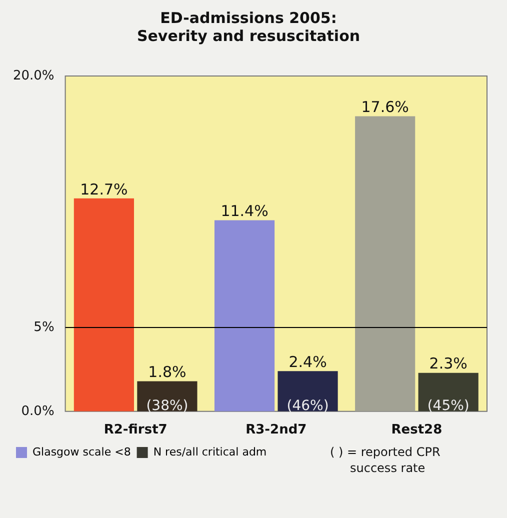 This screenshot has height=518, width=507. Describe the element at coordinates (44, 327) in the screenshot. I see `y-tick-label: 5%` at that location.